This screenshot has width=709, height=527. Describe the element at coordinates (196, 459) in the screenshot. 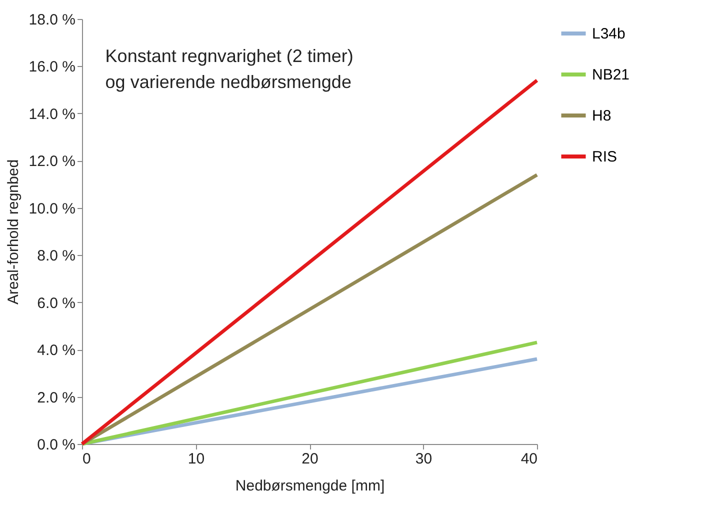

I see `x-tick-label: 10` at that location.